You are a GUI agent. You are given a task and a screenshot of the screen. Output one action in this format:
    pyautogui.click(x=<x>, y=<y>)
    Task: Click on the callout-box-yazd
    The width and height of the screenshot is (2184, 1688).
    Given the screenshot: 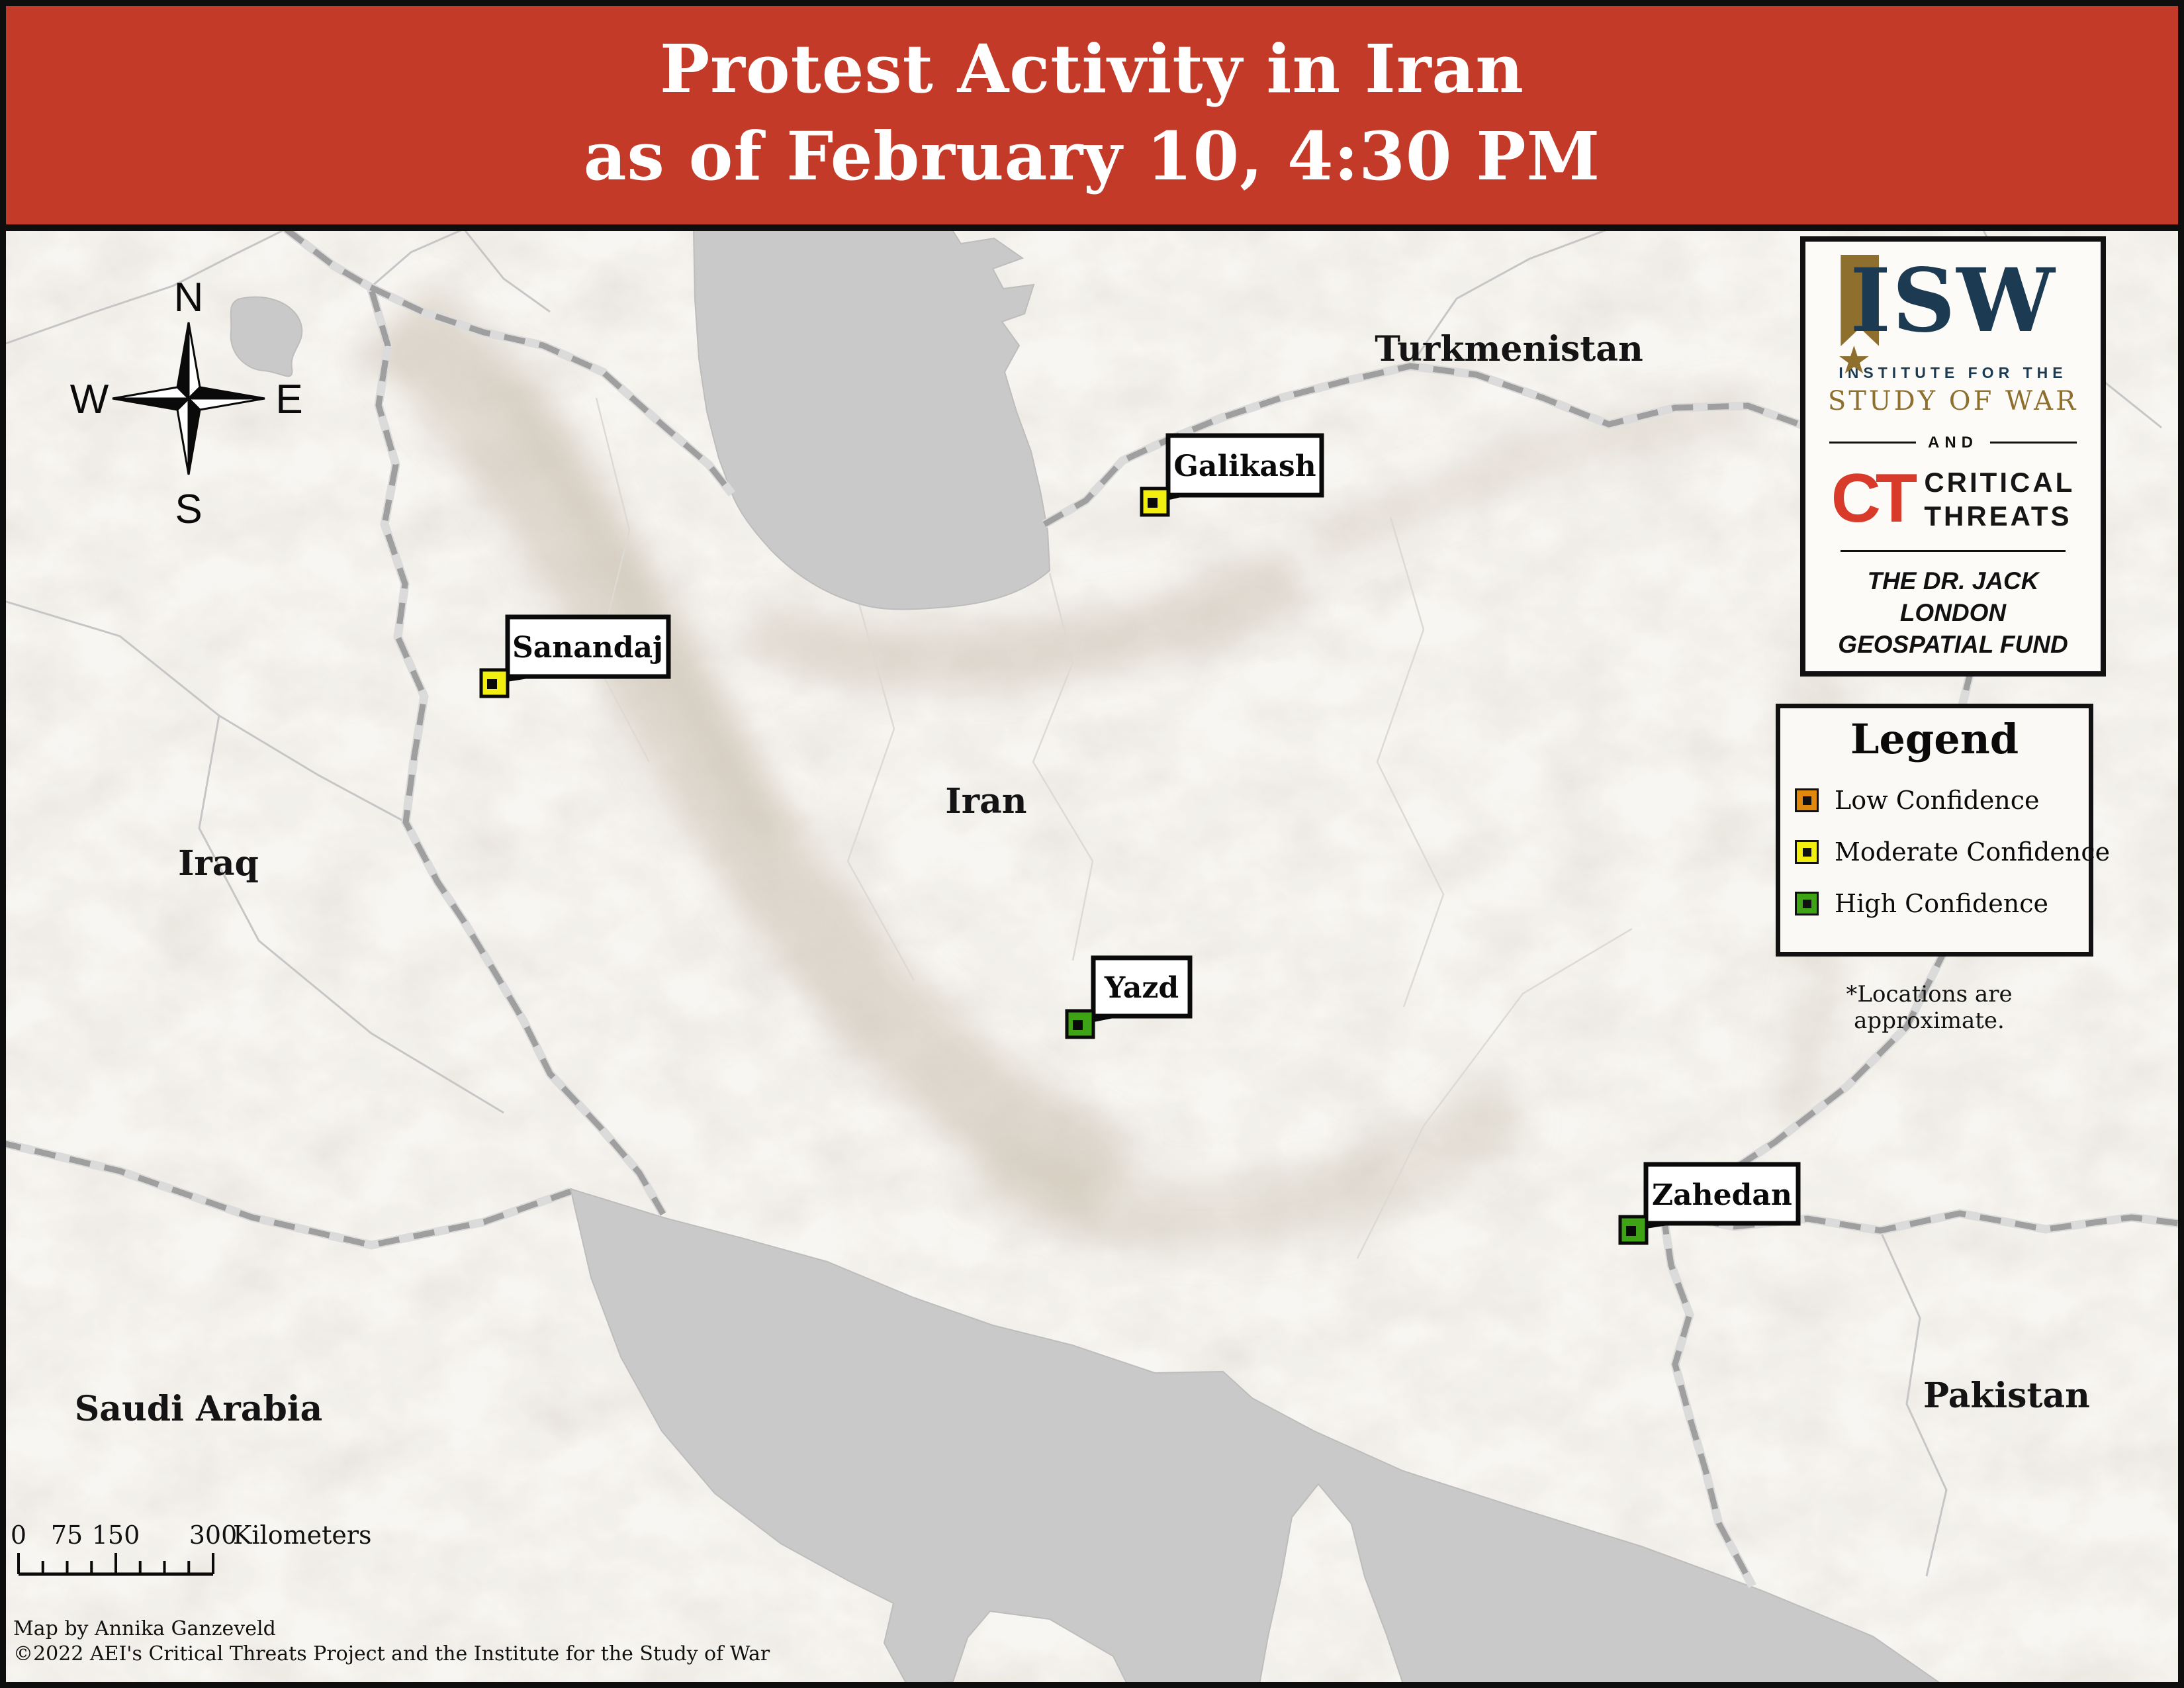 What is the action you would take?
    pyautogui.click(x=1142, y=987)
    